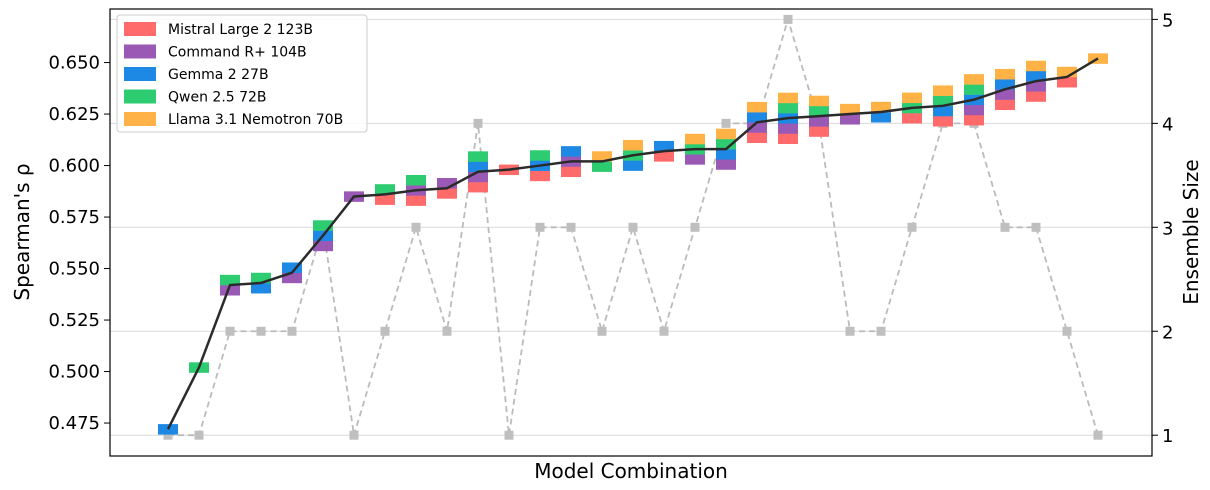 Image resolution: width=1210 pixels, height=490 pixels. I want to click on y2-axis-title: Ensemble Size, so click(1191, 232).